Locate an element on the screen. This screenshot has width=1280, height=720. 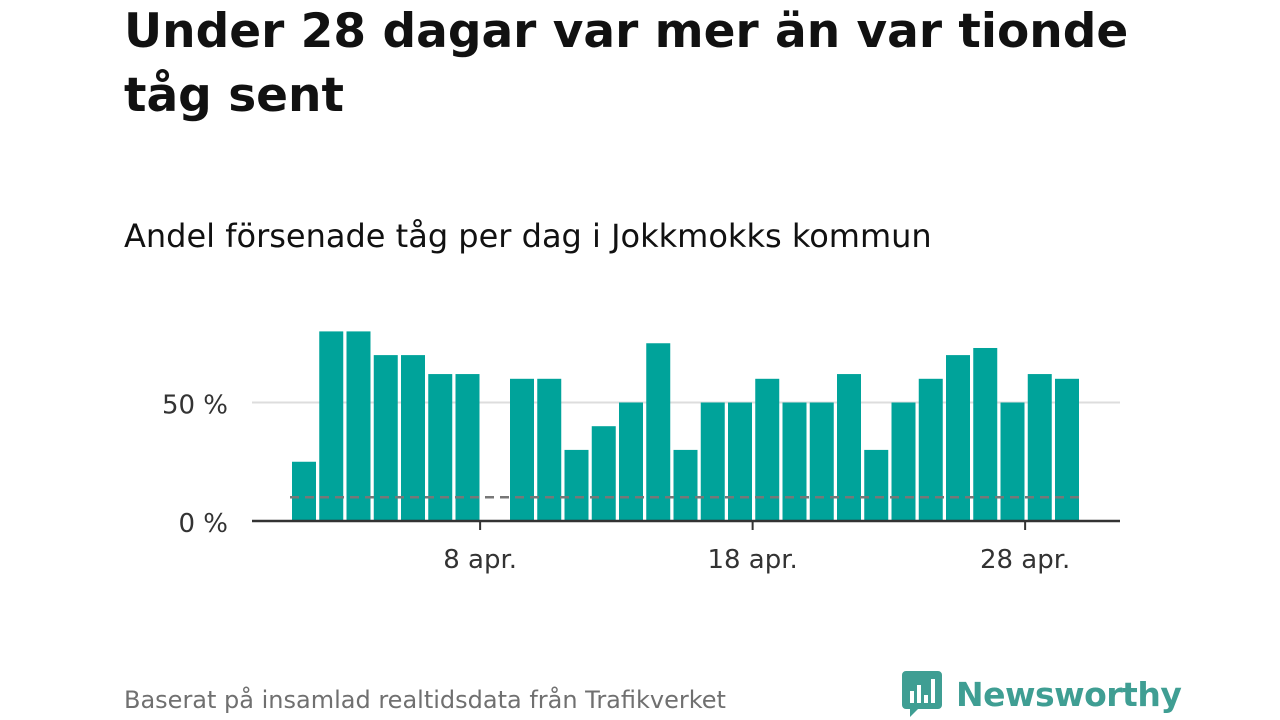
y-tick-label: 0 % is located at coordinates (203, 524).